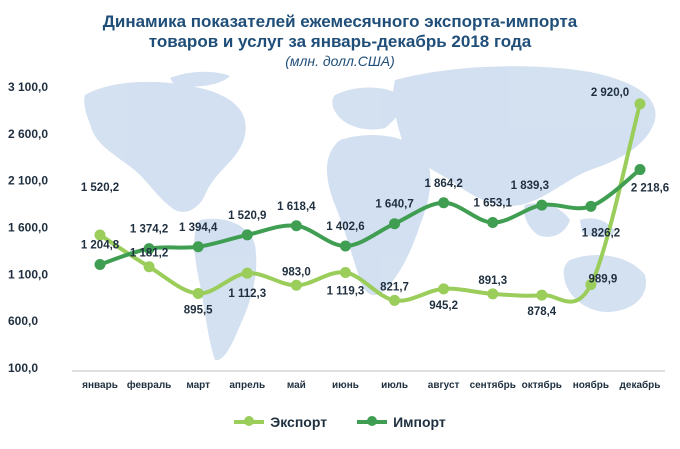 The height and width of the screenshot is (449, 680). I want to click on data-label-export: 945,2, so click(443, 306).